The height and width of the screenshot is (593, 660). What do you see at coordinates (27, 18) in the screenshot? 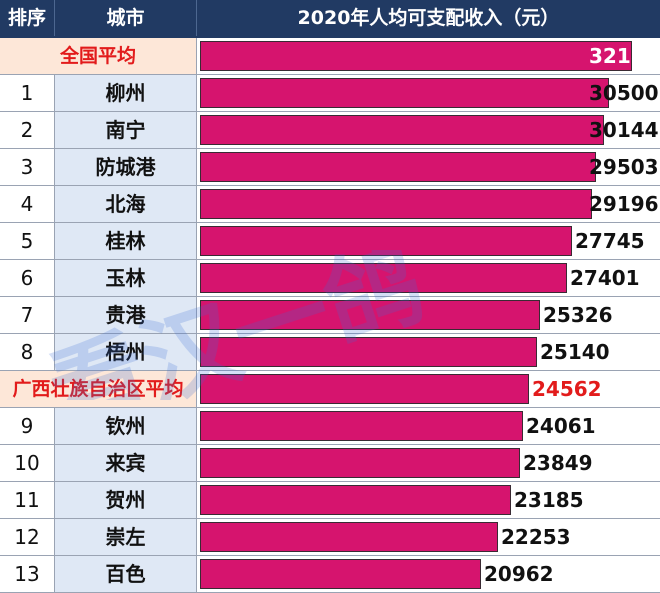
I see `rank-column-header: 排序` at bounding box center [27, 18].